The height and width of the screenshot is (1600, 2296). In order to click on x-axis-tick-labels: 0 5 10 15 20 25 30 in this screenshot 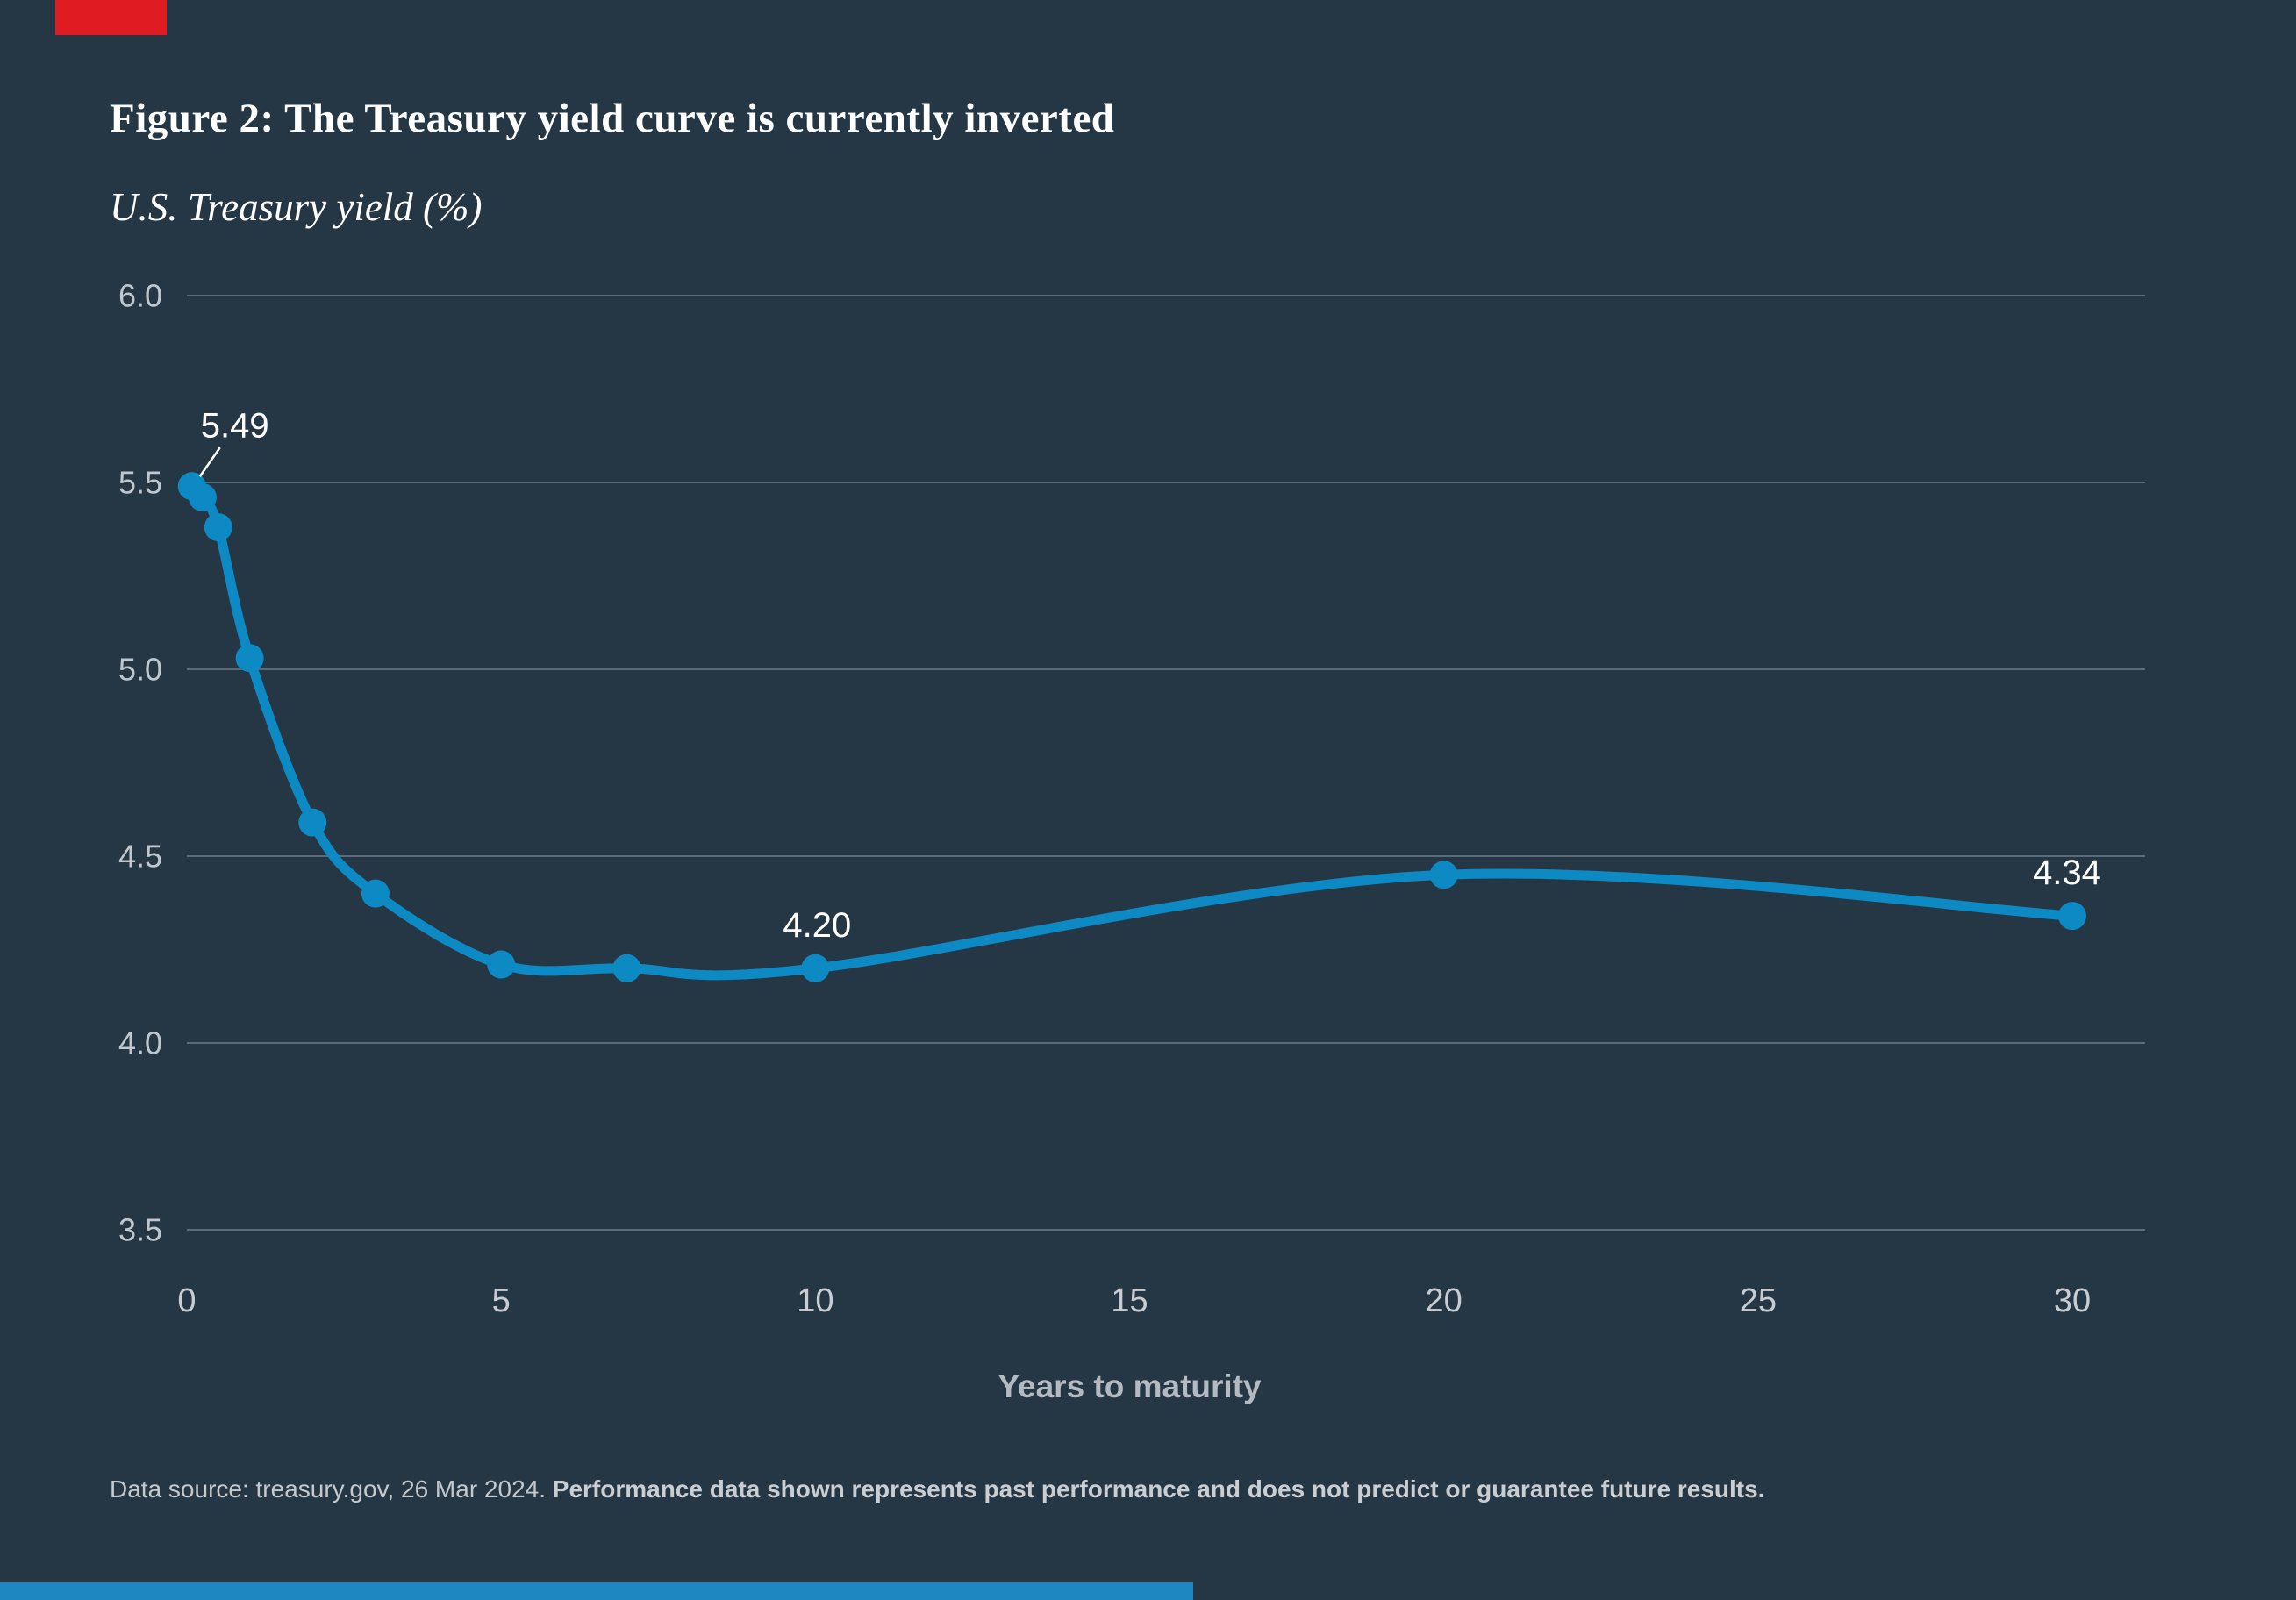, I will do `click(1134, 1300)`.